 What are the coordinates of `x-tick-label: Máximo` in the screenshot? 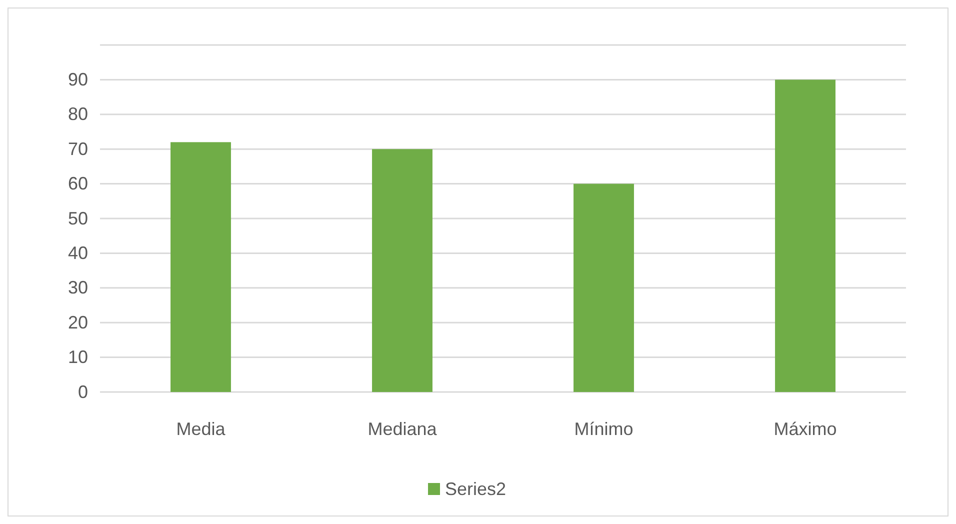 It's located at (805, 428).